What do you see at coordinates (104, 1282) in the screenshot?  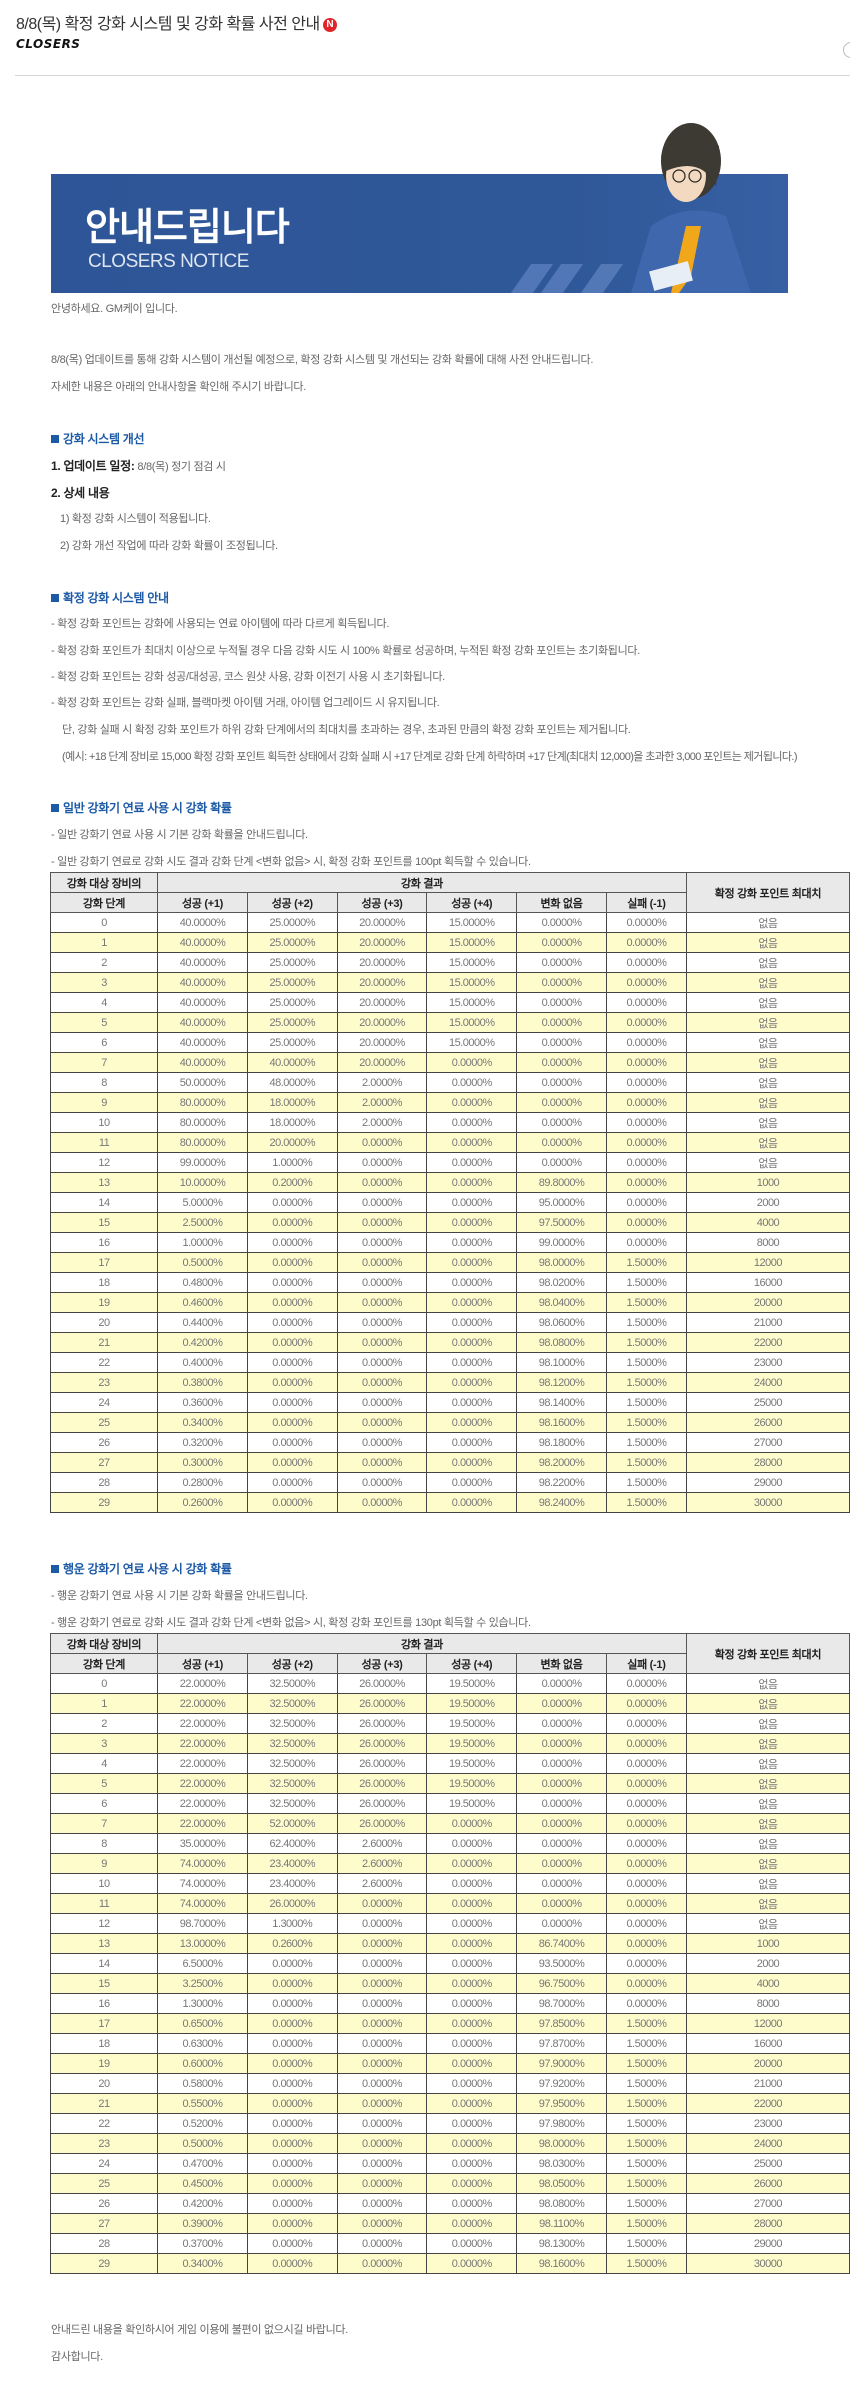 I see `cell-stage: 18` at bounding box center [104, 1282].